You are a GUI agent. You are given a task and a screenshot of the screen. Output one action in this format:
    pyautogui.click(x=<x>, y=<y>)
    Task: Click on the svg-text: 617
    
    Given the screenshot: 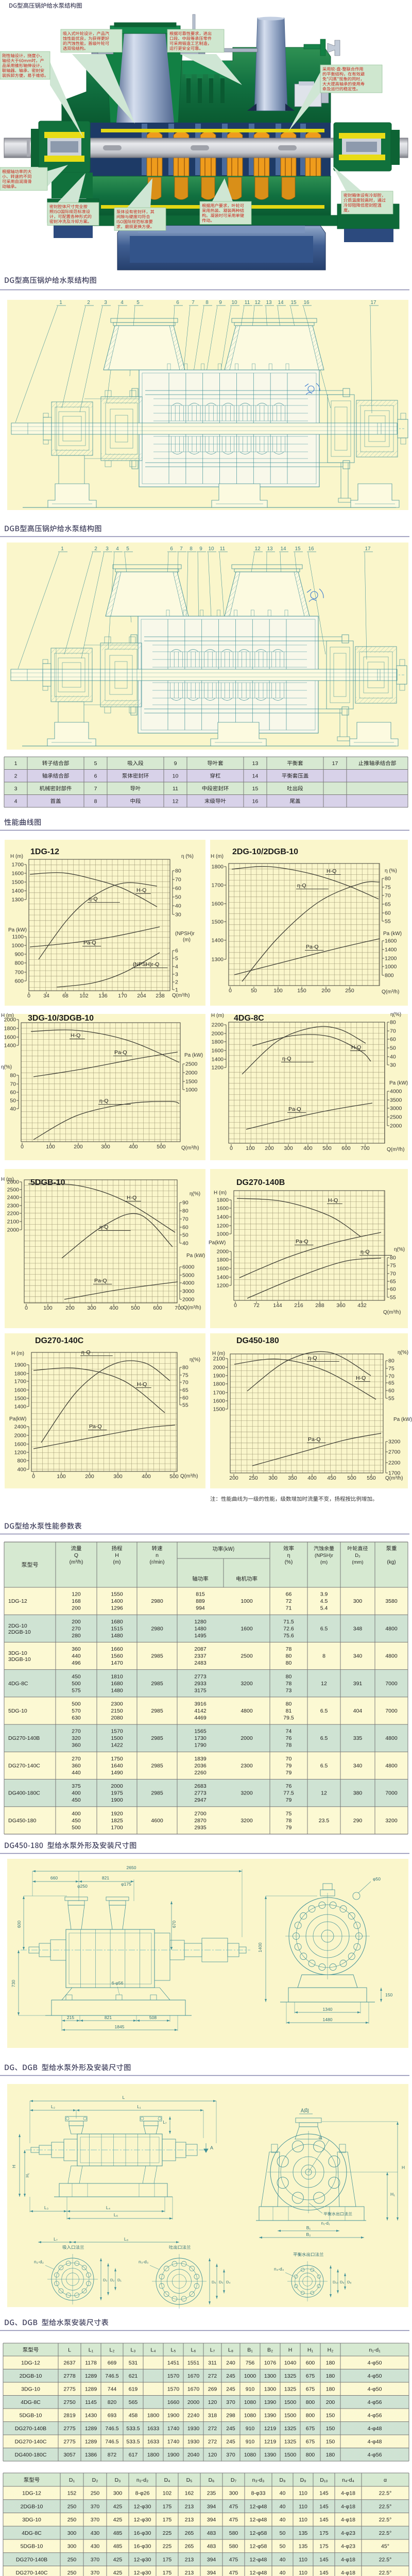 What is the action you would take?
    pyautogui.click(x=133, y=2455)
    